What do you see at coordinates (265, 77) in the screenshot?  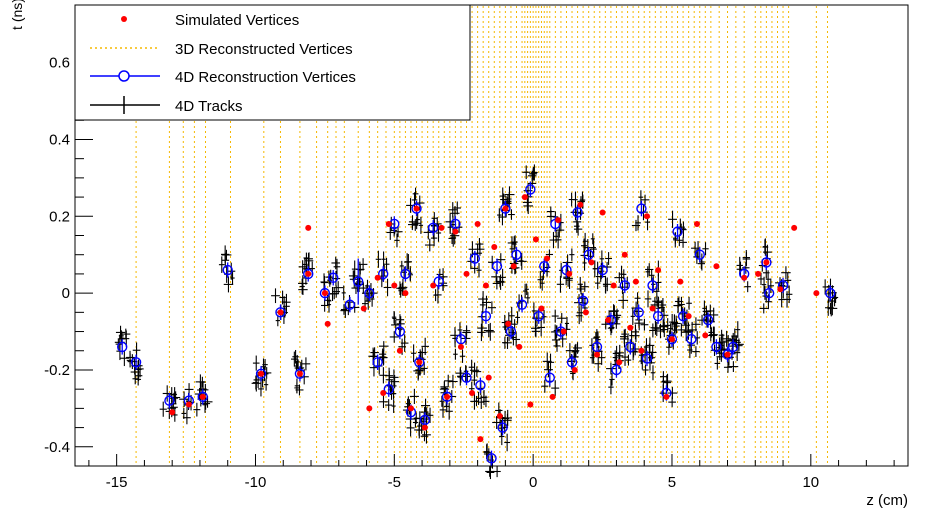 I see `legend-label-reco4d: 4D Reconstruction Vertices` at bounding box center [265, 77].